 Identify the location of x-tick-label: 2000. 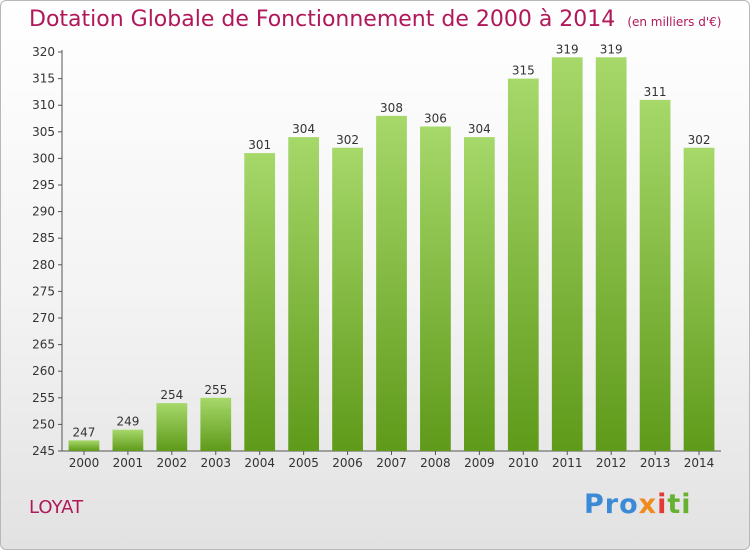
(84, 463).